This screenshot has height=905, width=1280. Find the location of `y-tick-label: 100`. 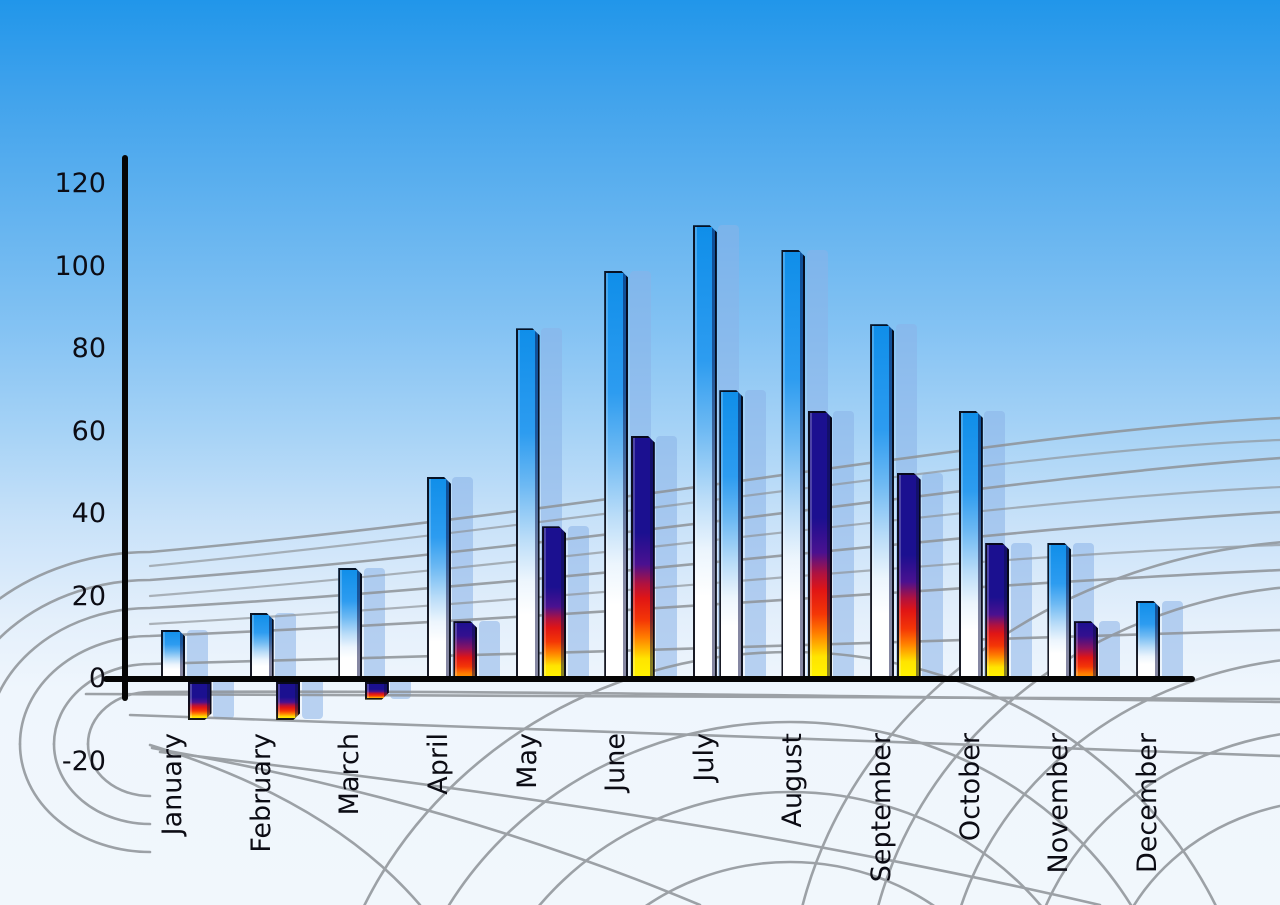

y-tick-label: 100 is located at coordinates (80, 266).